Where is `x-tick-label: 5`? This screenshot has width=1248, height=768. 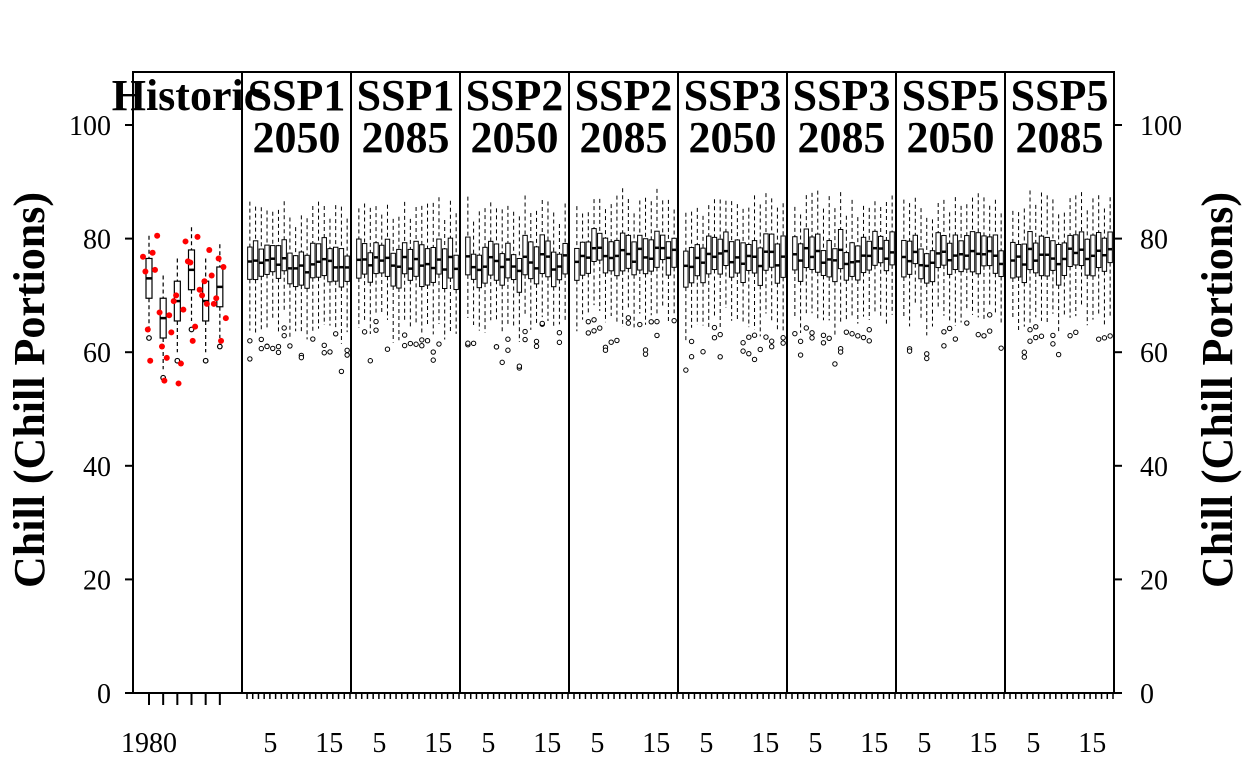 x-tick-label: 5 is located at coordinates (706, 743).